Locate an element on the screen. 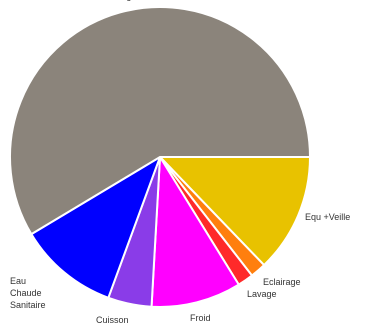 The image size is (369, 325). slice-label: Chauffage is located at coordinates (115, 0).